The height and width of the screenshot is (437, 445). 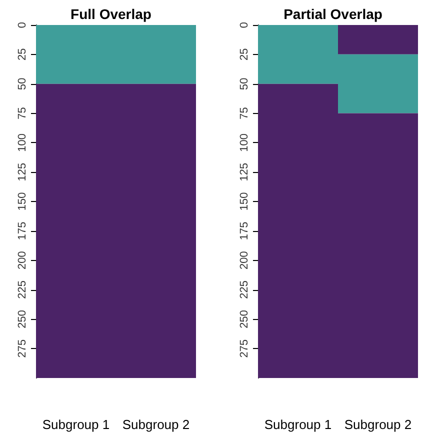 What do you see at coordinates (111, 14) in the screenshot?
I see `chart-title: Full Overlap` at bounding box center [111, 14].